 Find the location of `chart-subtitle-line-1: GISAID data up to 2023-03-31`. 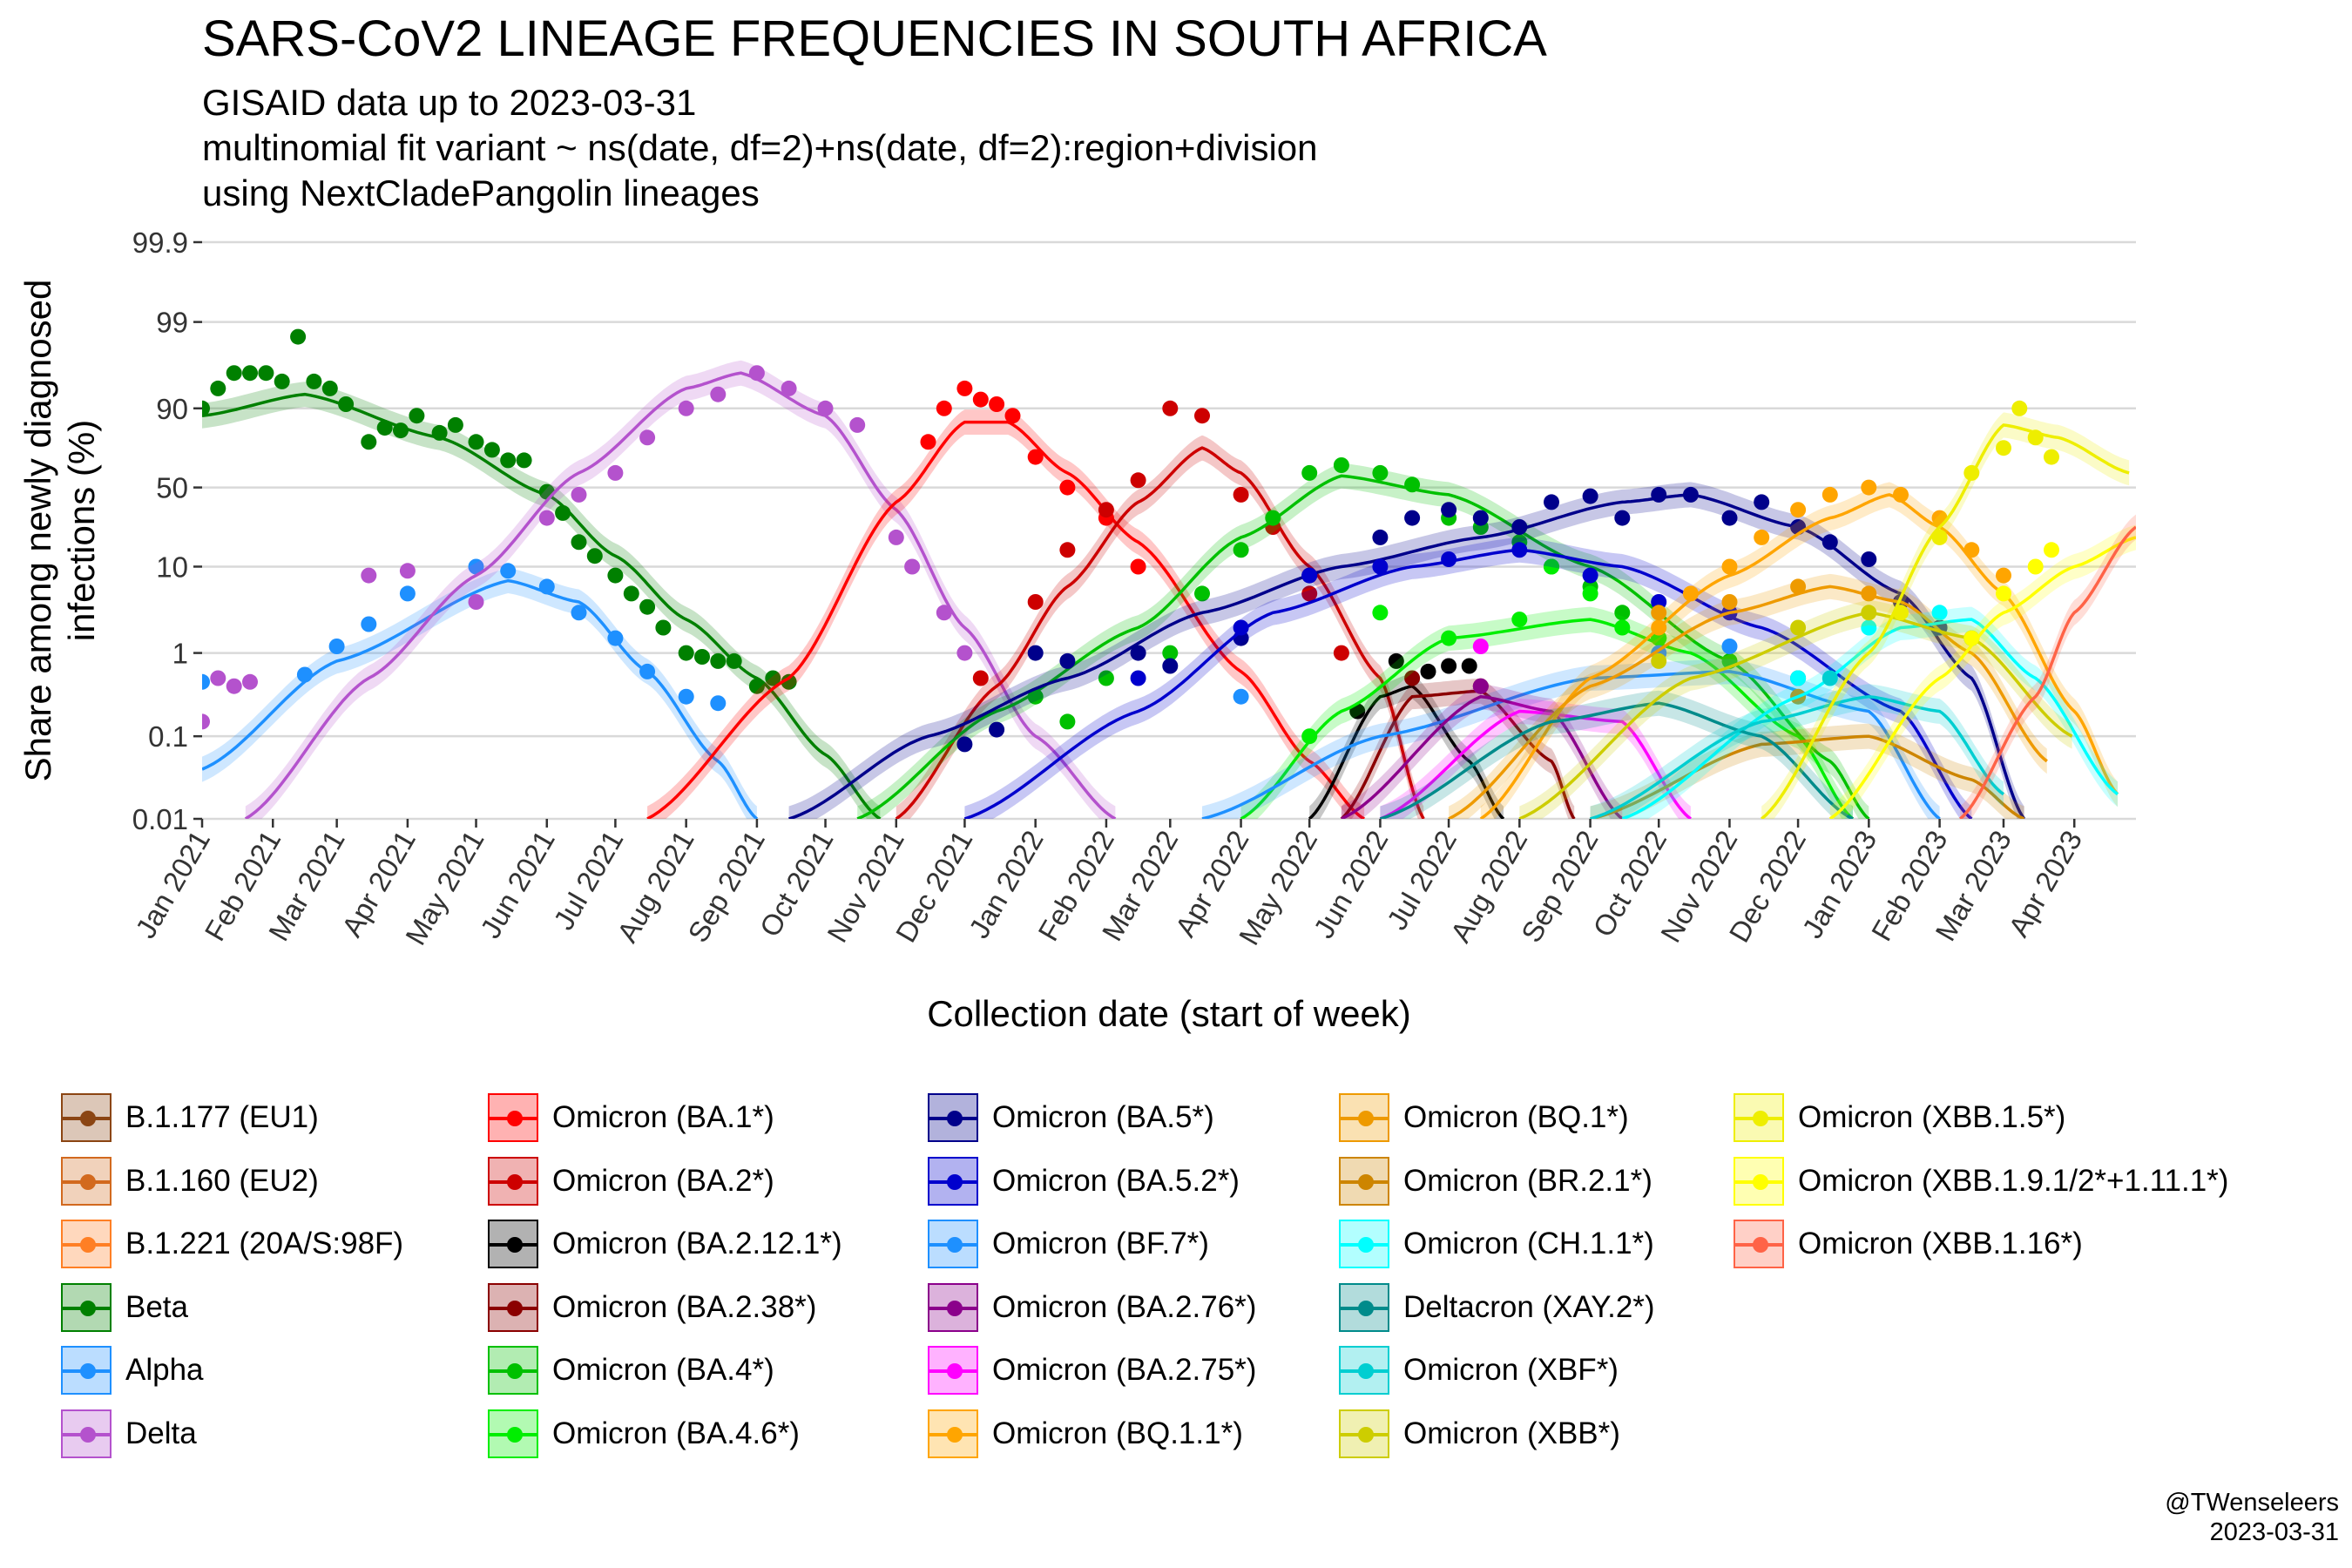

chart-subtitle-line-1: GISAID data up to 2023-03-31 is located at coordinates (450, 102).